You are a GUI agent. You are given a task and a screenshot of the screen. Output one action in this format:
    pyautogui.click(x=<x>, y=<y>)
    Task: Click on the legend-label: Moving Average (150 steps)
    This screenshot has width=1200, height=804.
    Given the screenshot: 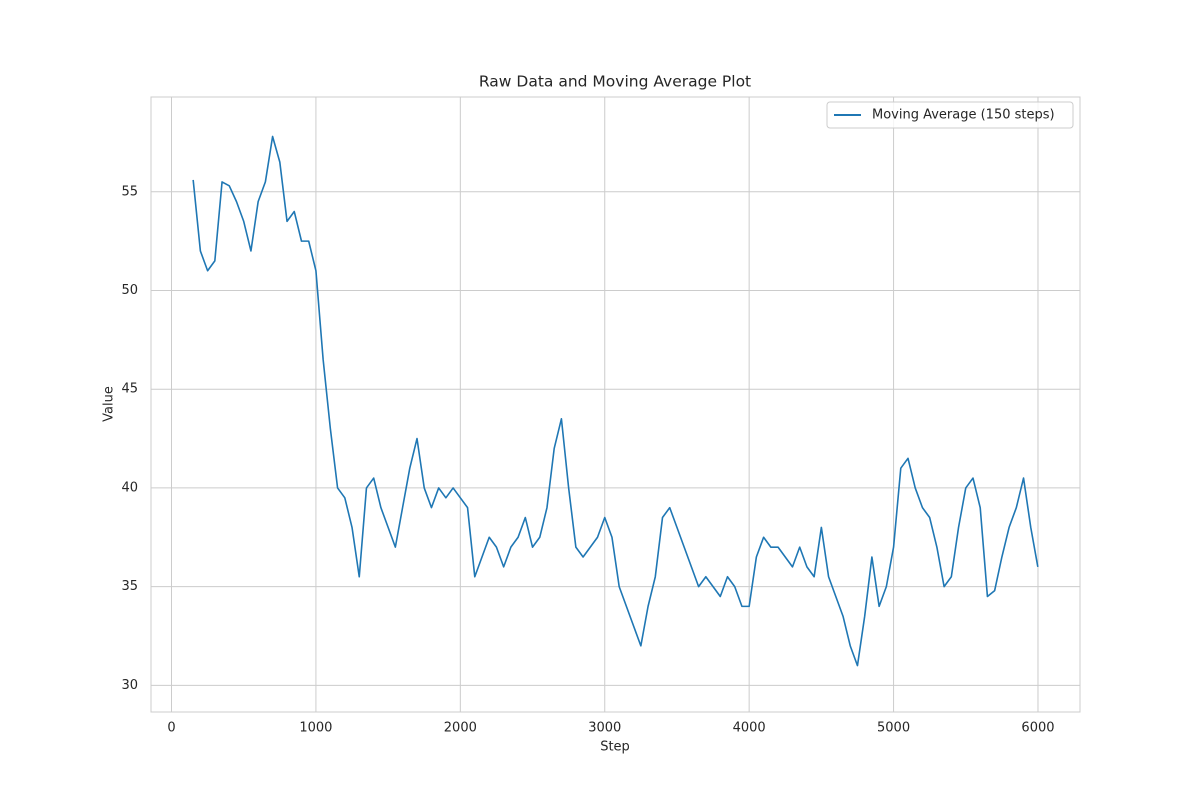 What is the action you would take?
    pyautogui.click(x=963, y=115)
    